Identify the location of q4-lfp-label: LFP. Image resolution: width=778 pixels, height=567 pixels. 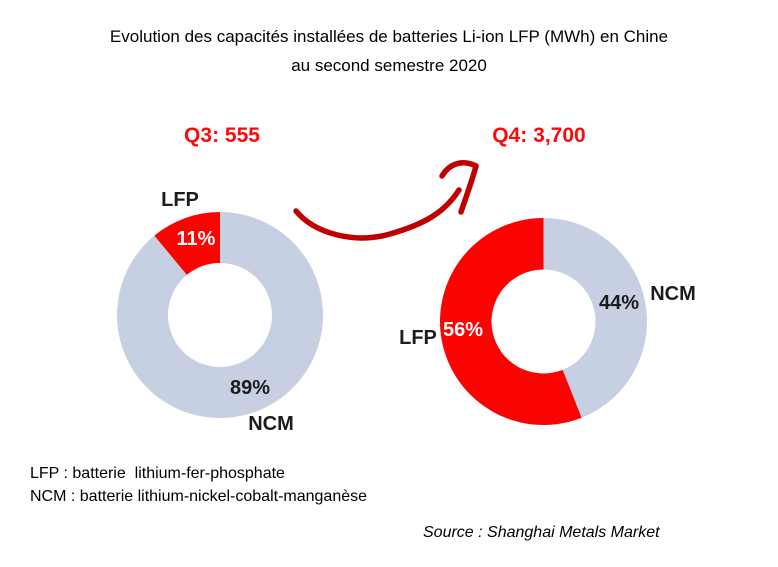
(418, 338).